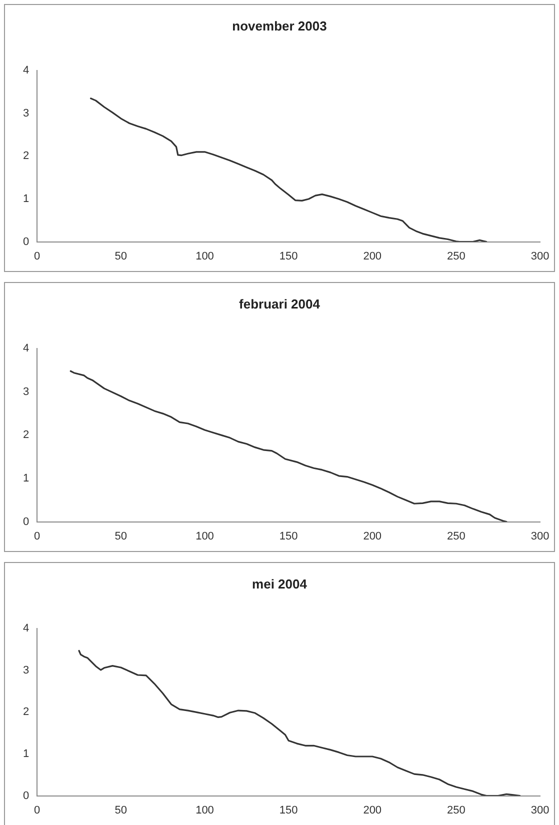  What do you see at coordinates (279, 26) in the screenshot?
I see `chart-title: november 2003` at bounding box center [279, 26].